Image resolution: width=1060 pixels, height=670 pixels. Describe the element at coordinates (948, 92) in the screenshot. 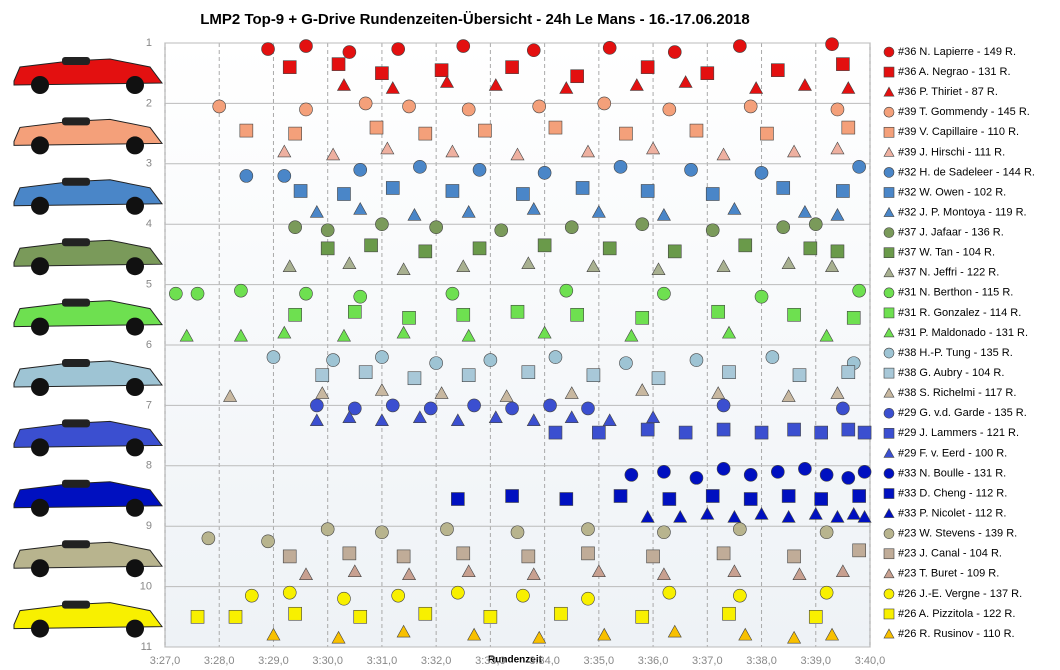

I see `legend-label: #36 P. Thiriet - 87 R.` at that location.